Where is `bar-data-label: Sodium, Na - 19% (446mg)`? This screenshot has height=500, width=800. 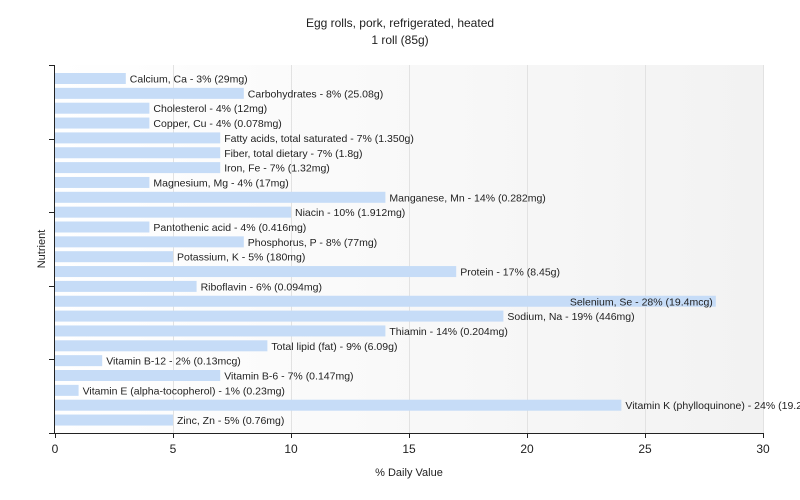 bar-data-label: Sodium, Na - 19% (446mg) is located at coordinates (570, 317).